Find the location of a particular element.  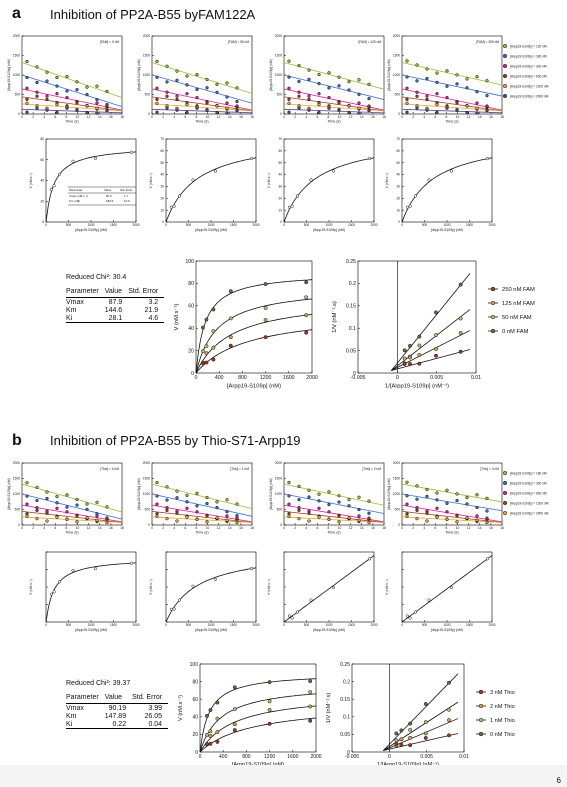

legend-label: 250 nM FAM is located at coordinates (518, 290).